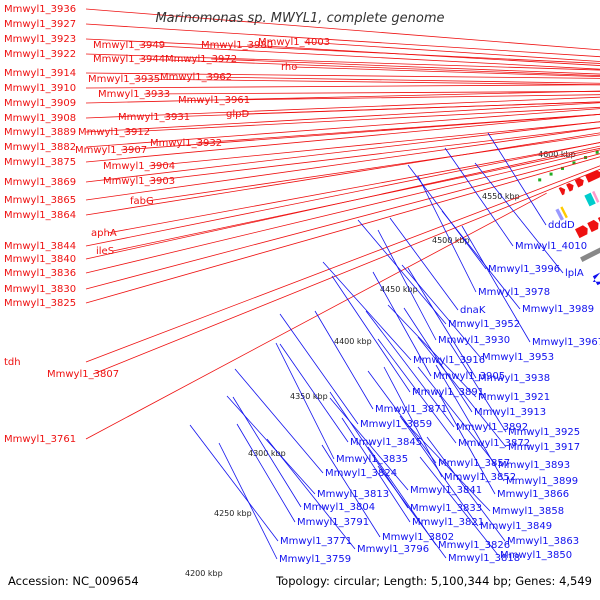 The height and width of the screenshot is (600, 600). What do you see at coordinates (551, 246) in the screenshot?
I see `gene-label-right: Mmwyl1_4010` at bounding box center [551, 246].